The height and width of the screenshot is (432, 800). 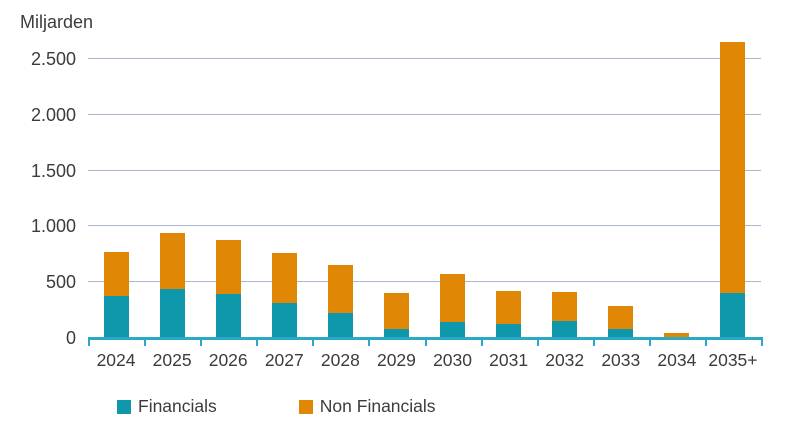 What do you see at coordinates (305, 406) in the screenshot?
I see `non-financials-swatch-icon` at bounding box center [305, 406].